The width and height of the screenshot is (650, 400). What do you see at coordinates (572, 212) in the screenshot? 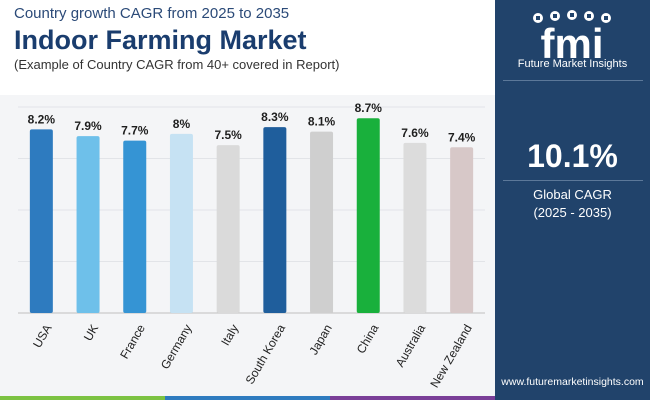
I see `global-cagr-label-period: (2025 - 2035)` at bounding box center [572, 212].